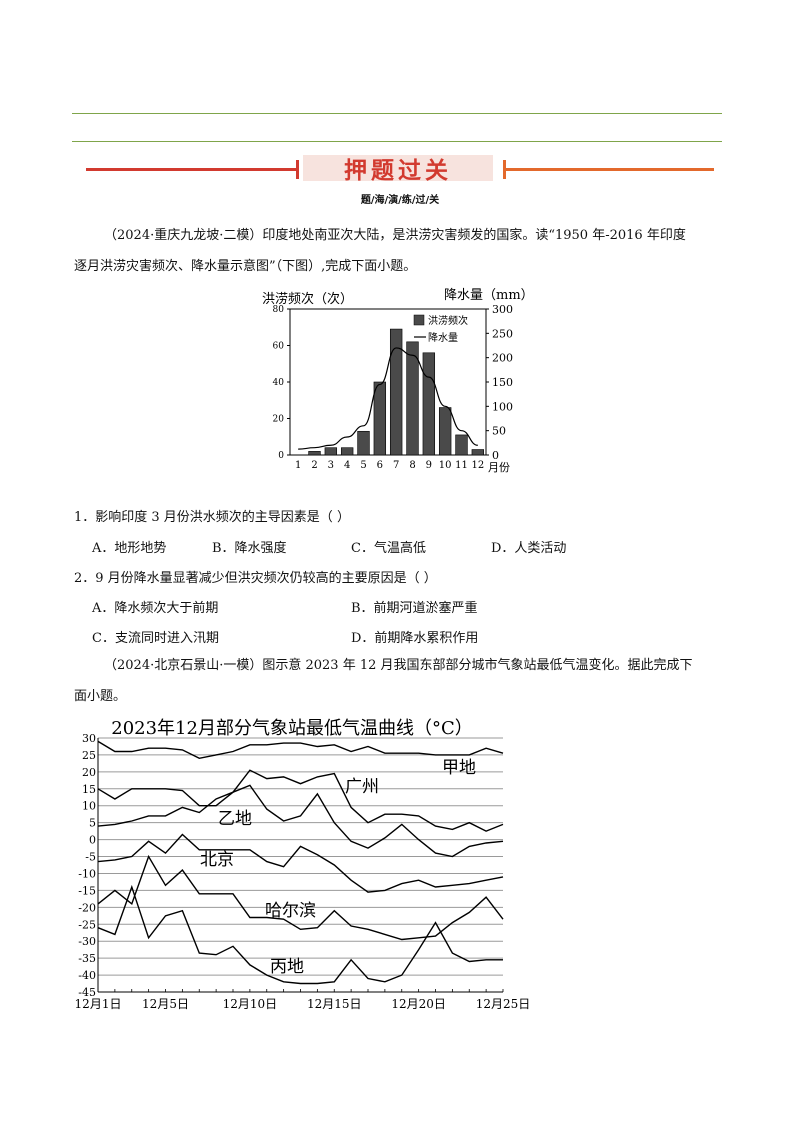 The height and width of the screenshot is (1132, 800). What do you see at coordinates (443, 337) in the screenshot?
I see `chart1-legend-line-label: 降水量` at bounding box center [443, 337].